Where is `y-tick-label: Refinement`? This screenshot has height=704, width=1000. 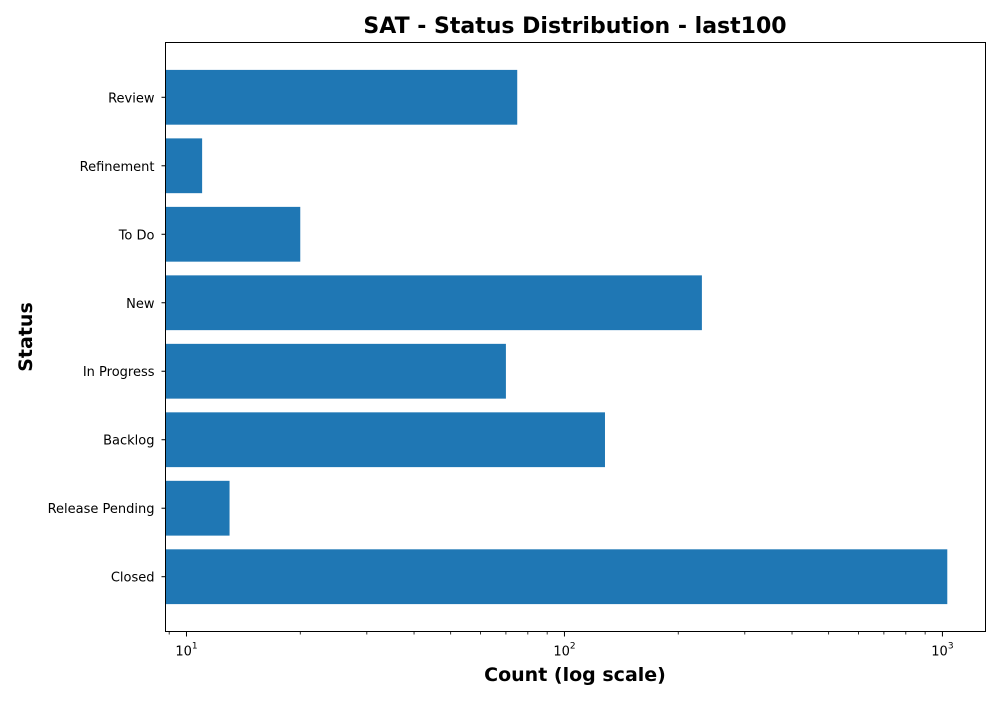
y-tick-label: Refinement is located at coordinates (117, 167).